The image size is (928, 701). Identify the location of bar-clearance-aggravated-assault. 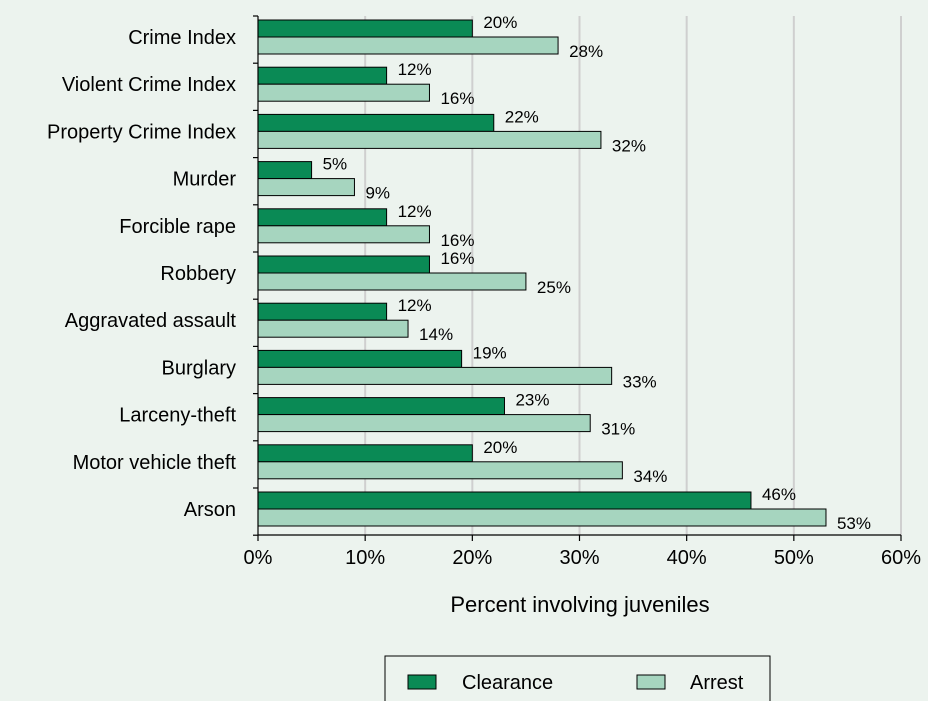
(322, 311).